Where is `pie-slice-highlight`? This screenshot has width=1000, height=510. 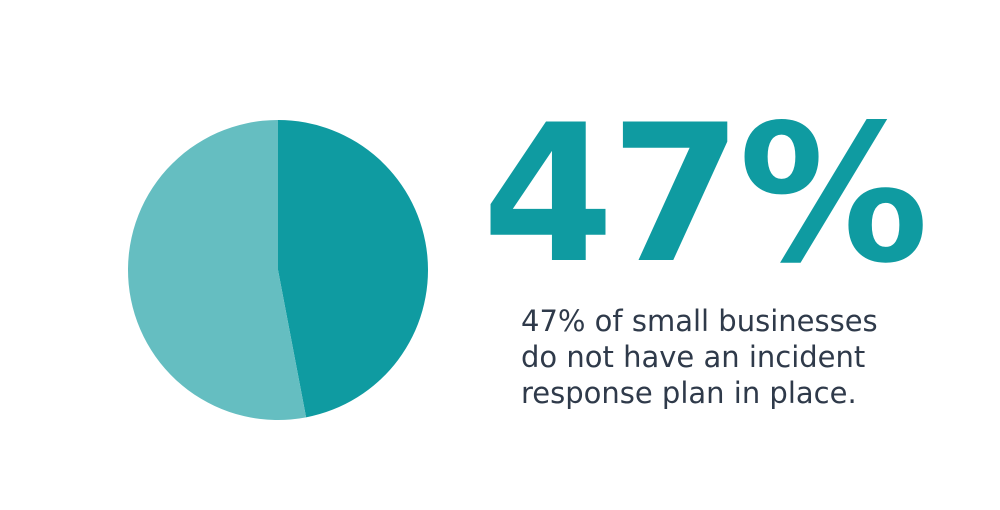 pie-slice-highlight is located at coordinates (353, 269).